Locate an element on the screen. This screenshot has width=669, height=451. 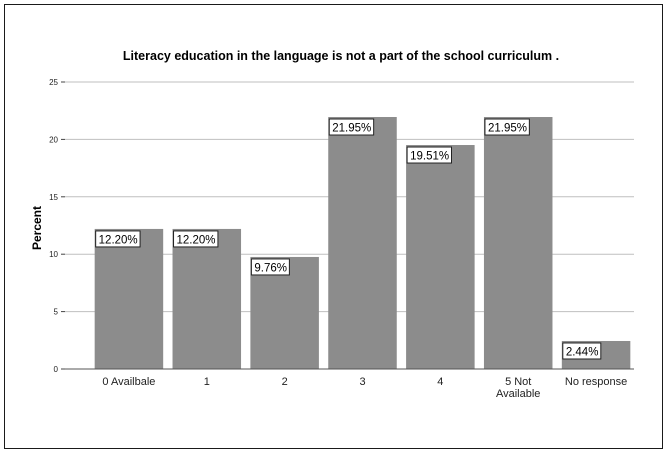
data-label: 2.44% is located at coordinates (582, 352).